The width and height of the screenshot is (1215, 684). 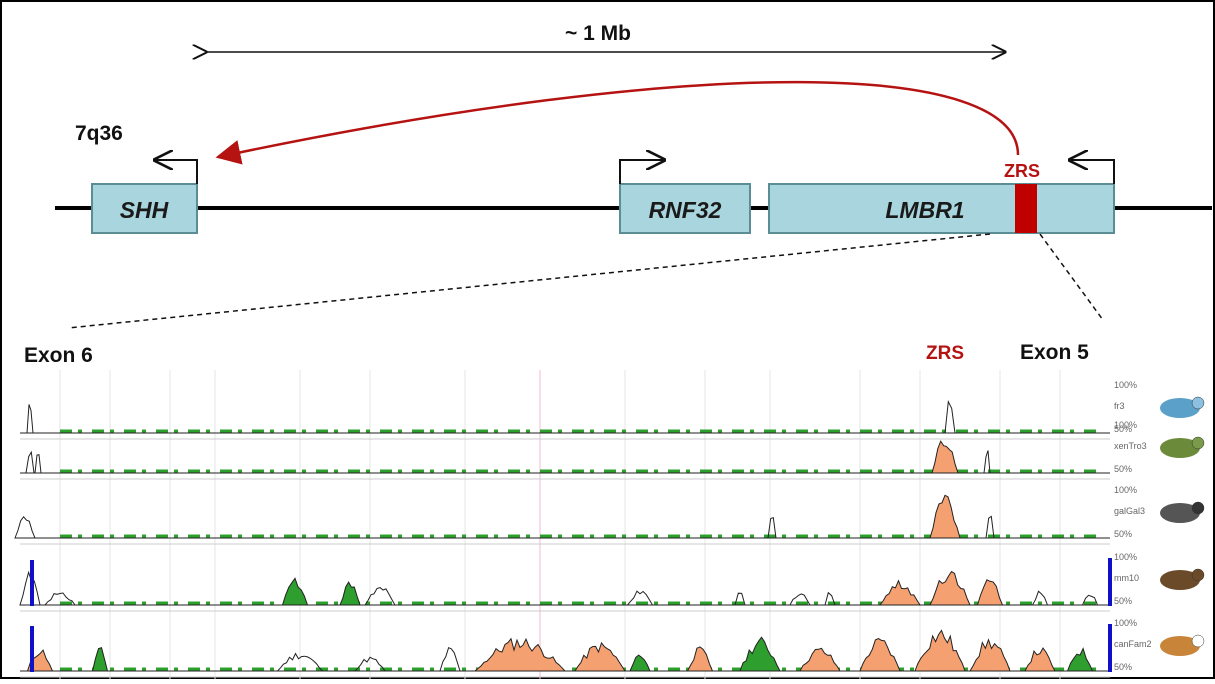 What do you see at coordinates (945, 353) in the screenshot?
I see `zoom-label: ZRS` at bounding box center [945, 353].